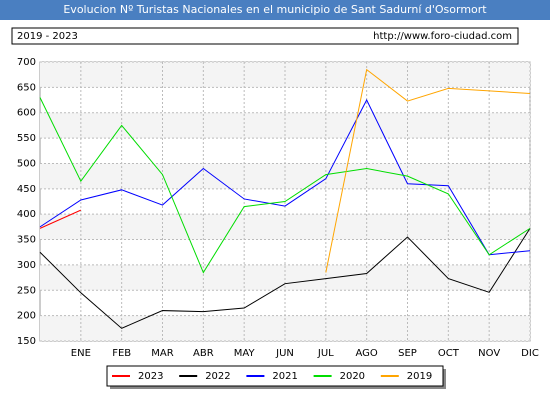  I want to click on legend, so click(275, 376).